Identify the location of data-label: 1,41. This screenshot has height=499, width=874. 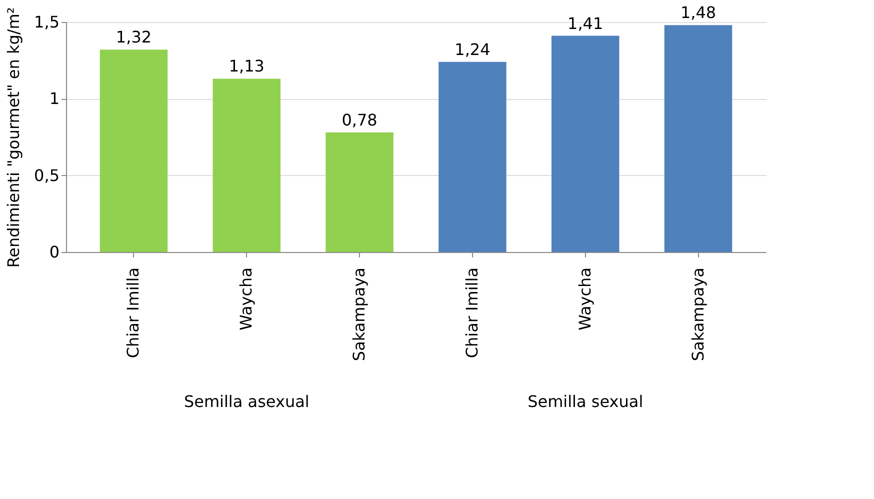
(586, 23).